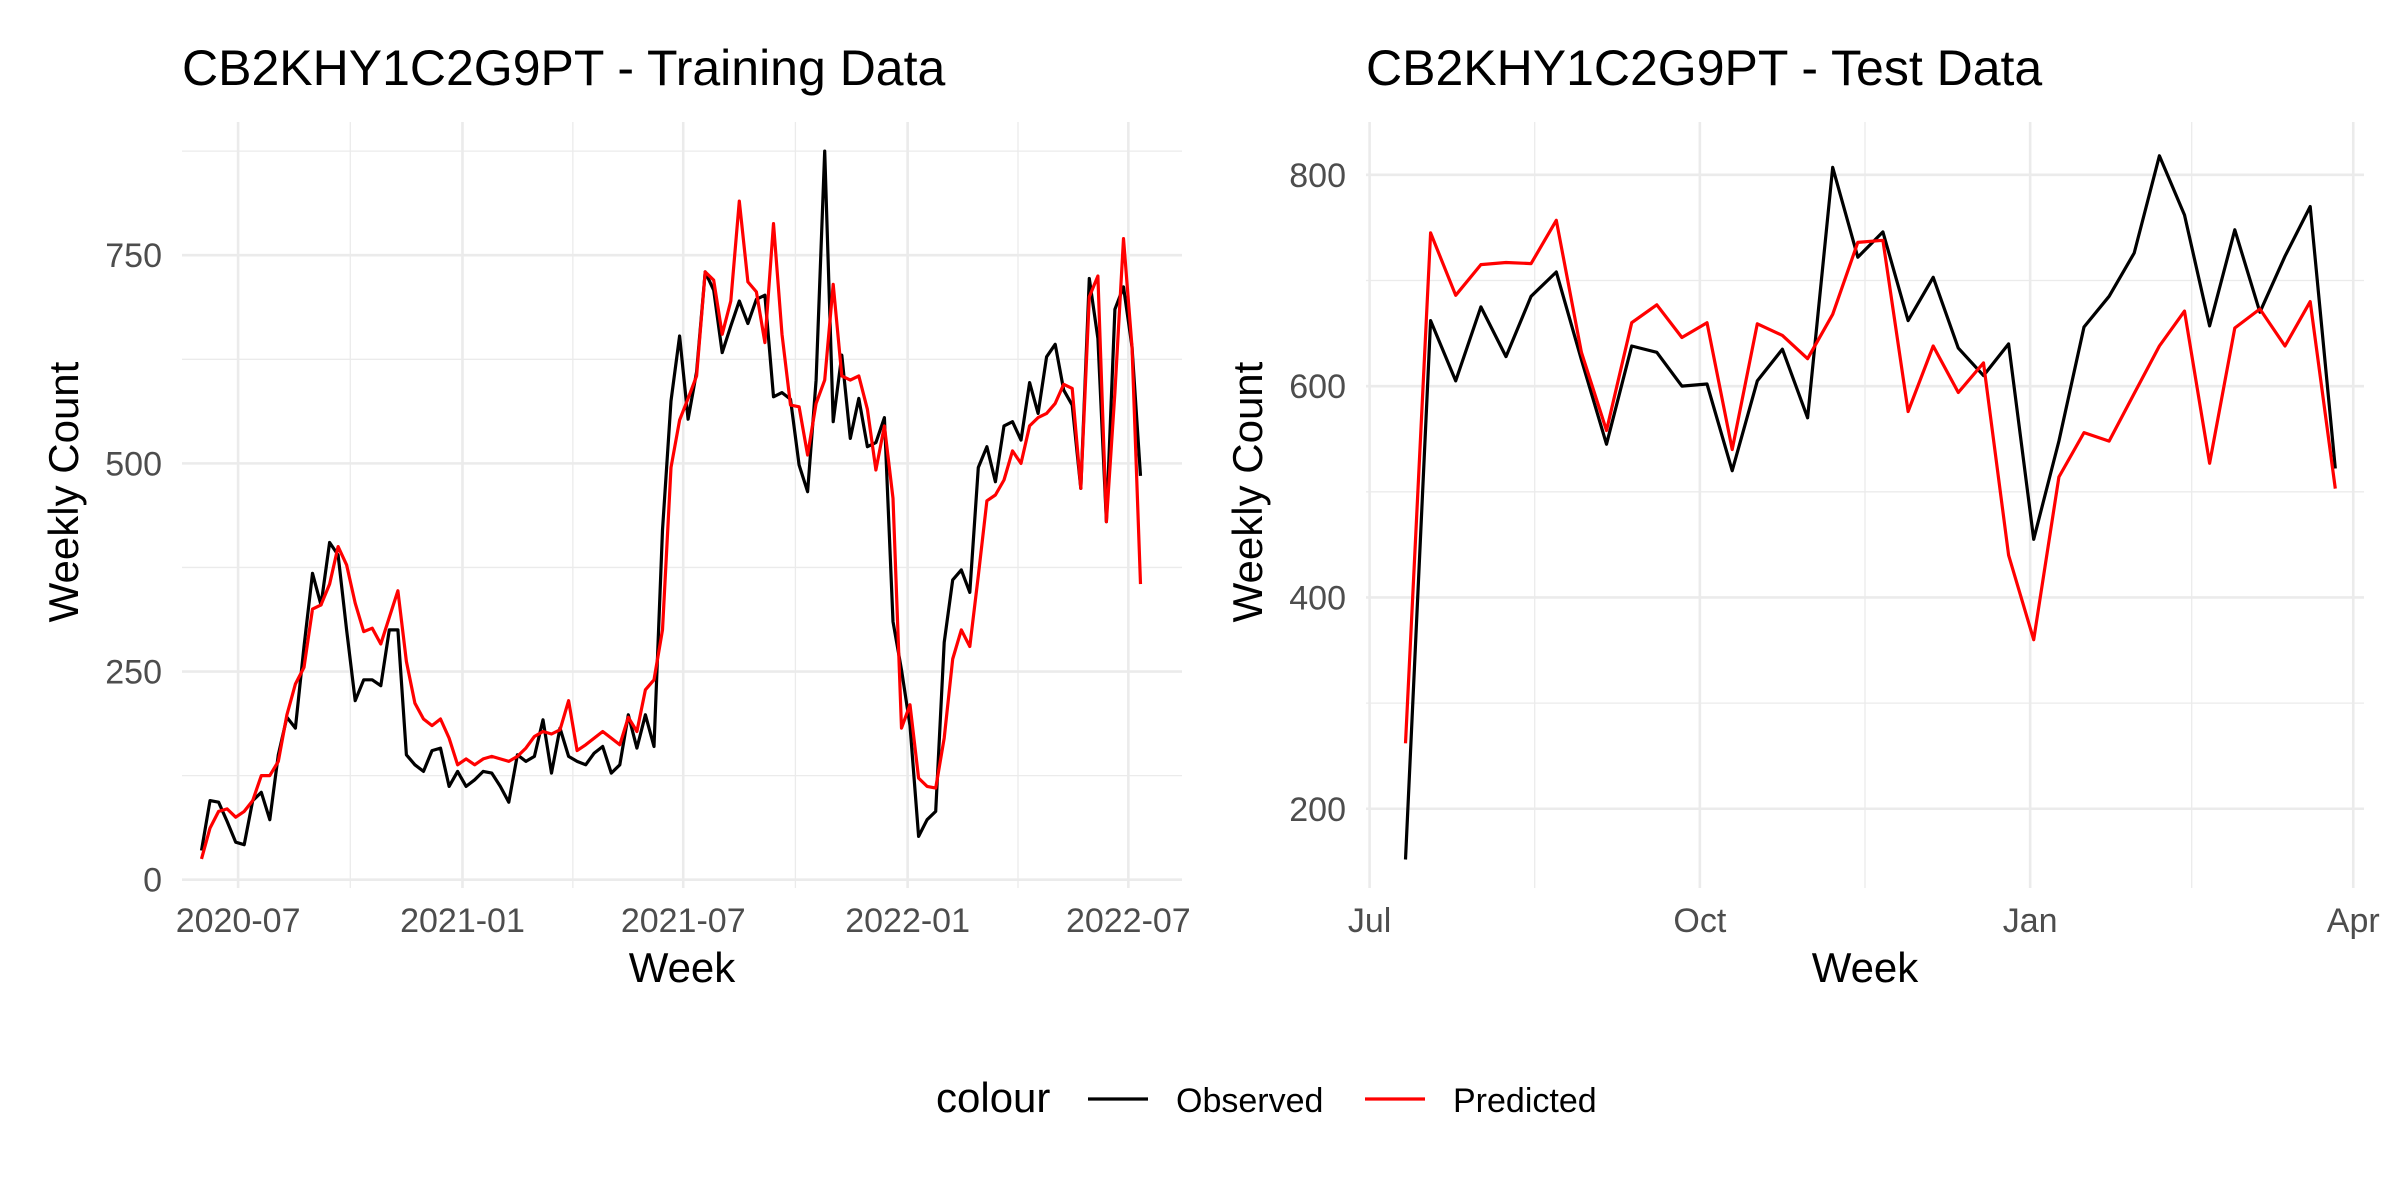  I want to click on test-x-ticks: Jul Oct Jan Apr, so click(1864, 921).